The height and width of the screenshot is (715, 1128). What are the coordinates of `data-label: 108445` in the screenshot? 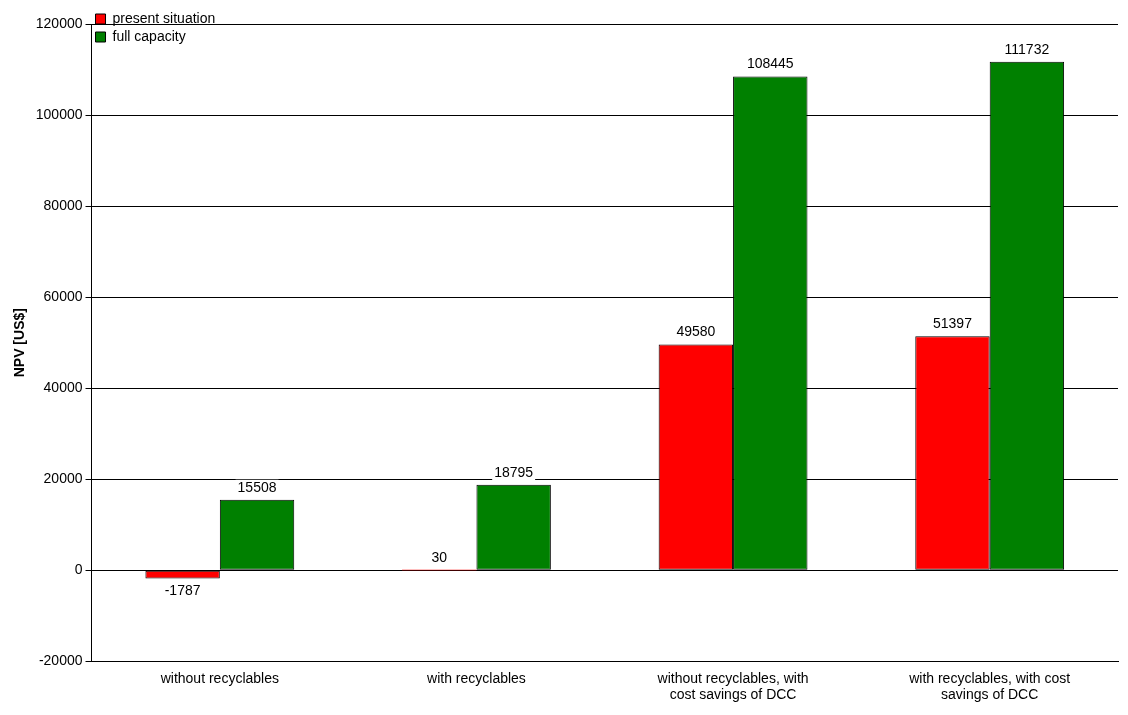 It's located at (770, 63).